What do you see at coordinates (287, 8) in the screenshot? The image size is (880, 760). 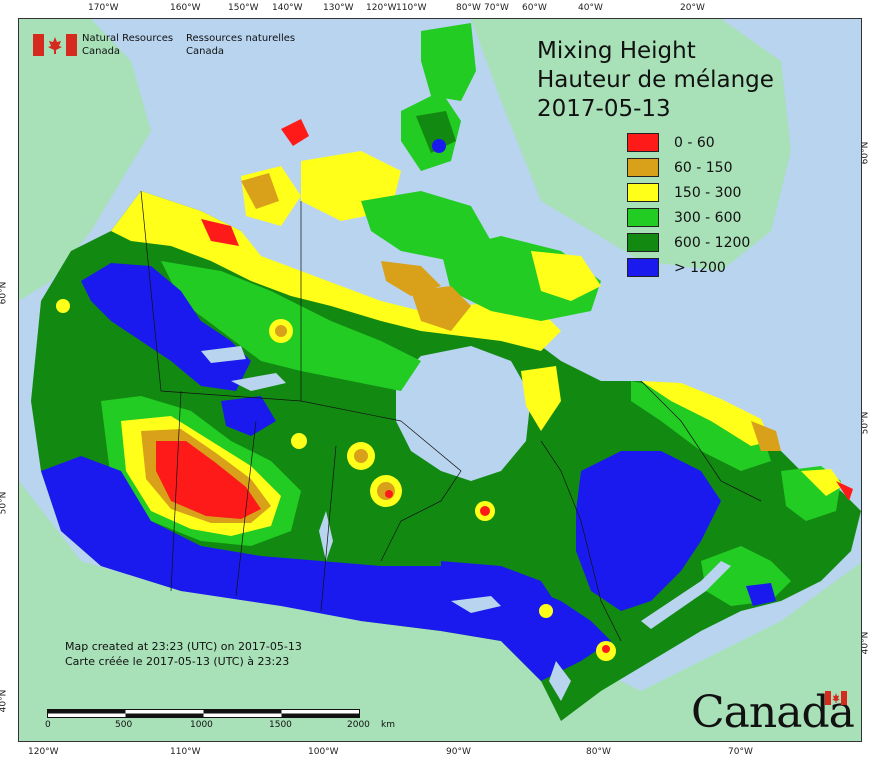 I see `top-tick: 140°W` at bounding box center [287, 8].